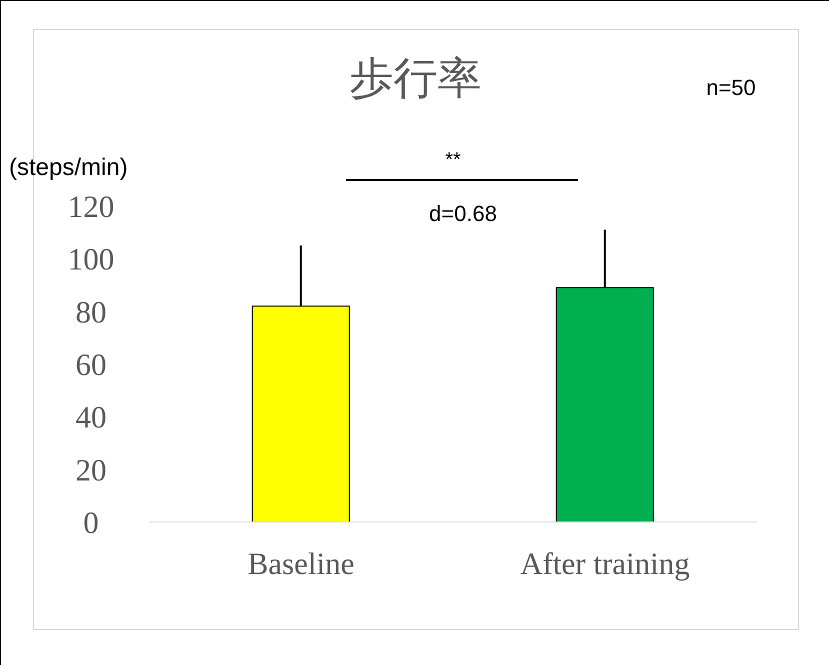 This screenshot has width=829, height=665. I want to click on annotation: d=0.68, so click(463, 214).